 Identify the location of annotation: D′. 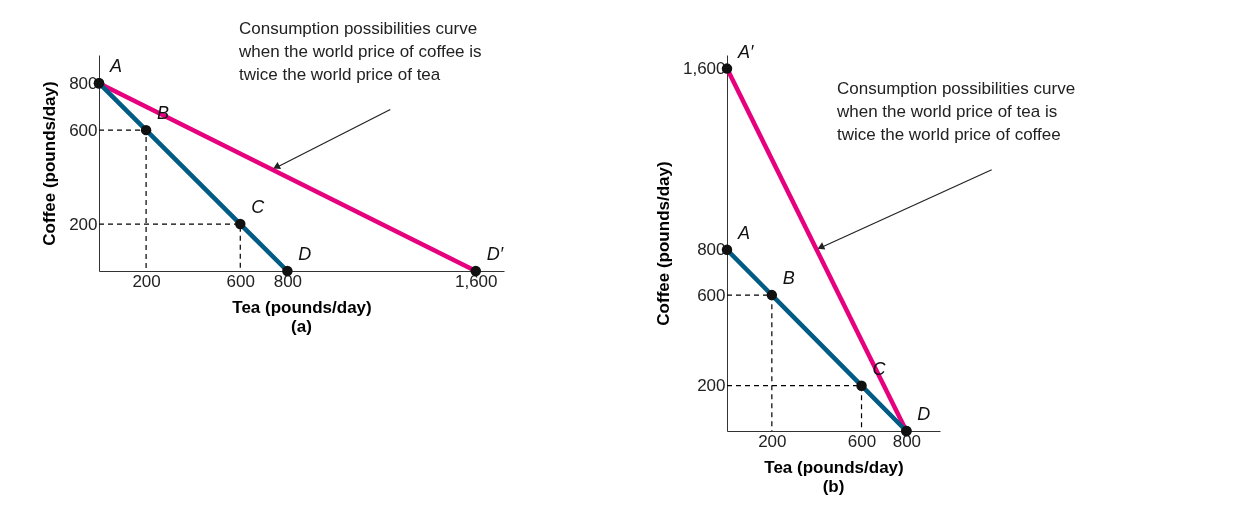
(495, 254).